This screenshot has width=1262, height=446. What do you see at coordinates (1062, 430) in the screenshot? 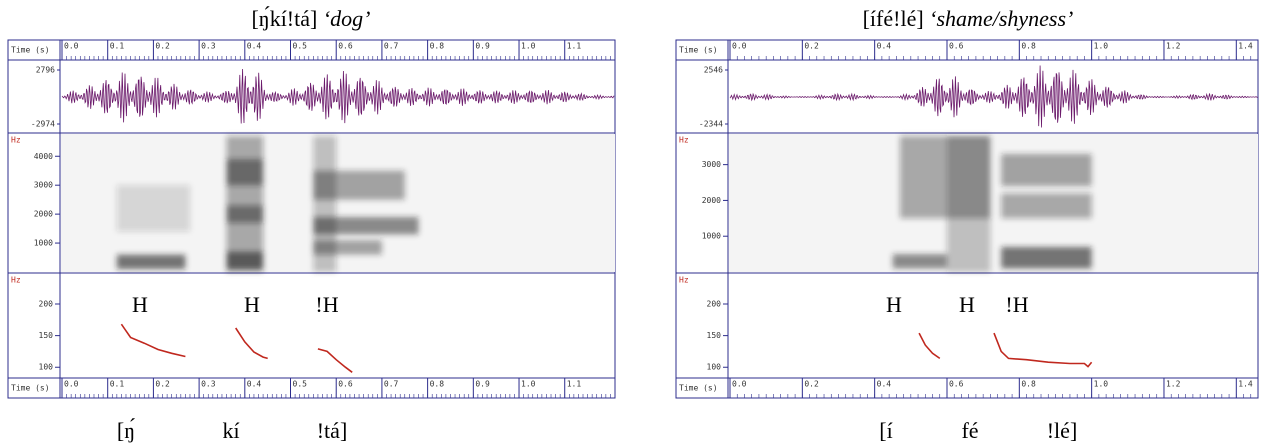
I see `transcription: !lé]` at bounding box center [1062, 430].